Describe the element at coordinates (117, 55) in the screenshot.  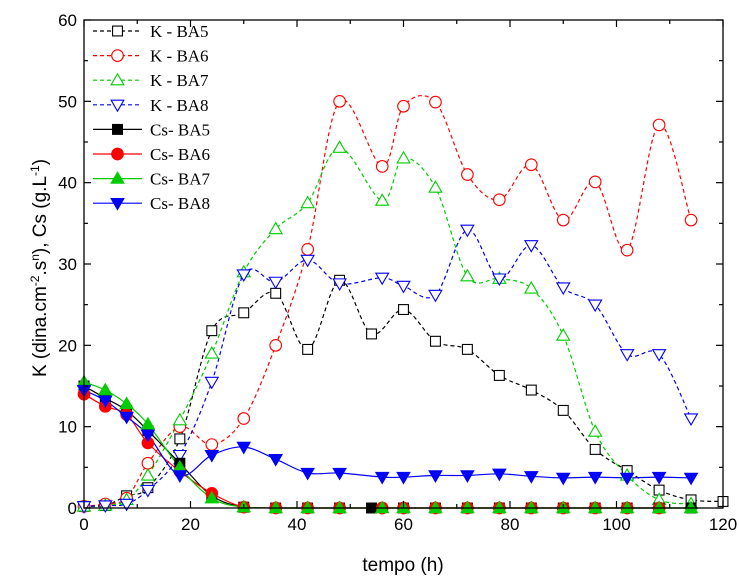
I see `legend-marker-k-ba6` at that location.